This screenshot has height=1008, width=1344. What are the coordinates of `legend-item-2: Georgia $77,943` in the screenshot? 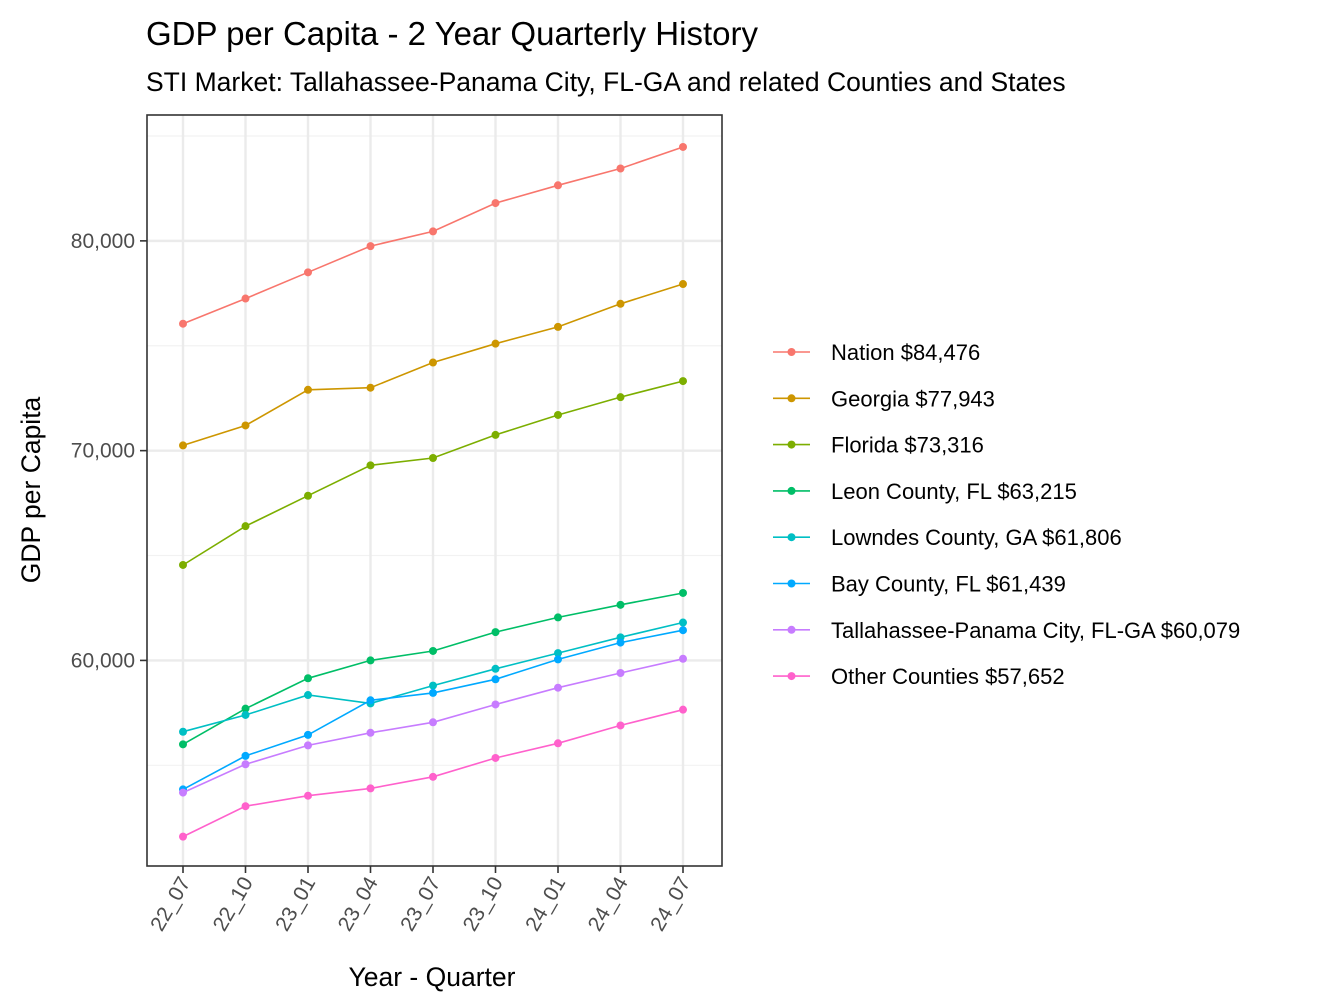 It's located at (884, 398).